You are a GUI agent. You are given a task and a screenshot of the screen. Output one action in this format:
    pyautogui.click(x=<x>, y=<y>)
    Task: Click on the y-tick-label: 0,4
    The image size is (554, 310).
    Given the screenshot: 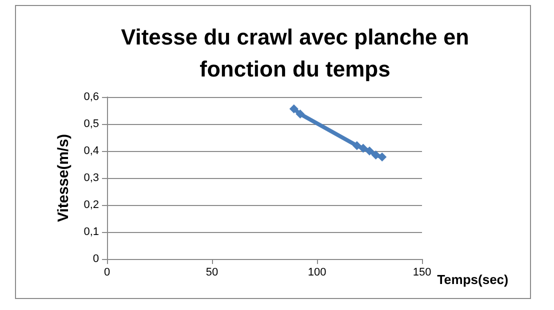 What is the action you would take?
    pyautogui.click(x=91, y=151)
    